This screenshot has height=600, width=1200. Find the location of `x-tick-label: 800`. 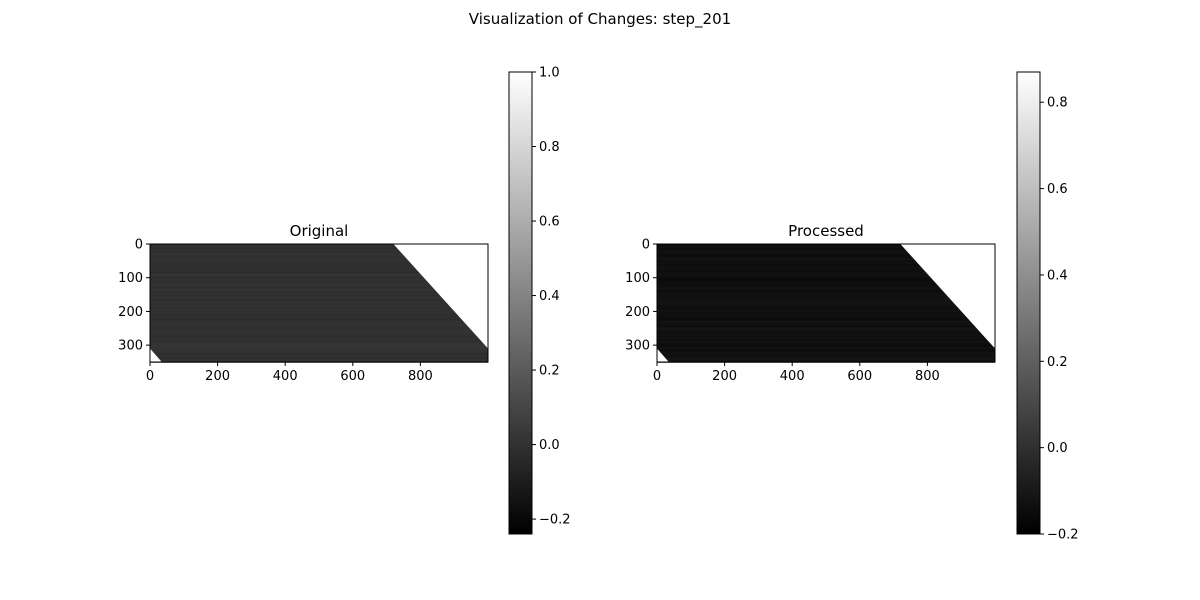

x-tick-label: 800 is located at coordinates (420, 376).